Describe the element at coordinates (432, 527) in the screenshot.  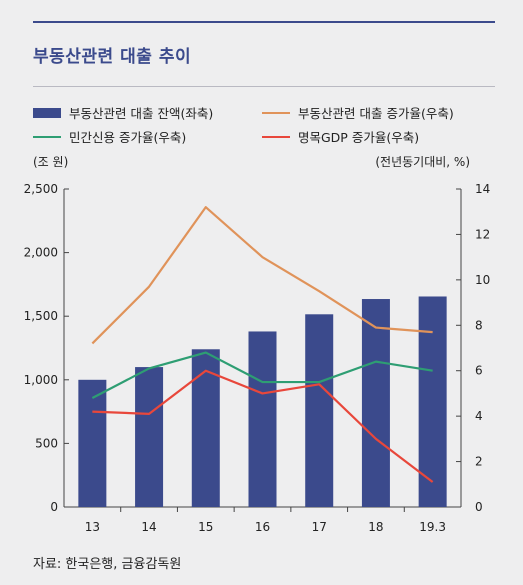
I see `x-tick-label: 19.3` at that location.